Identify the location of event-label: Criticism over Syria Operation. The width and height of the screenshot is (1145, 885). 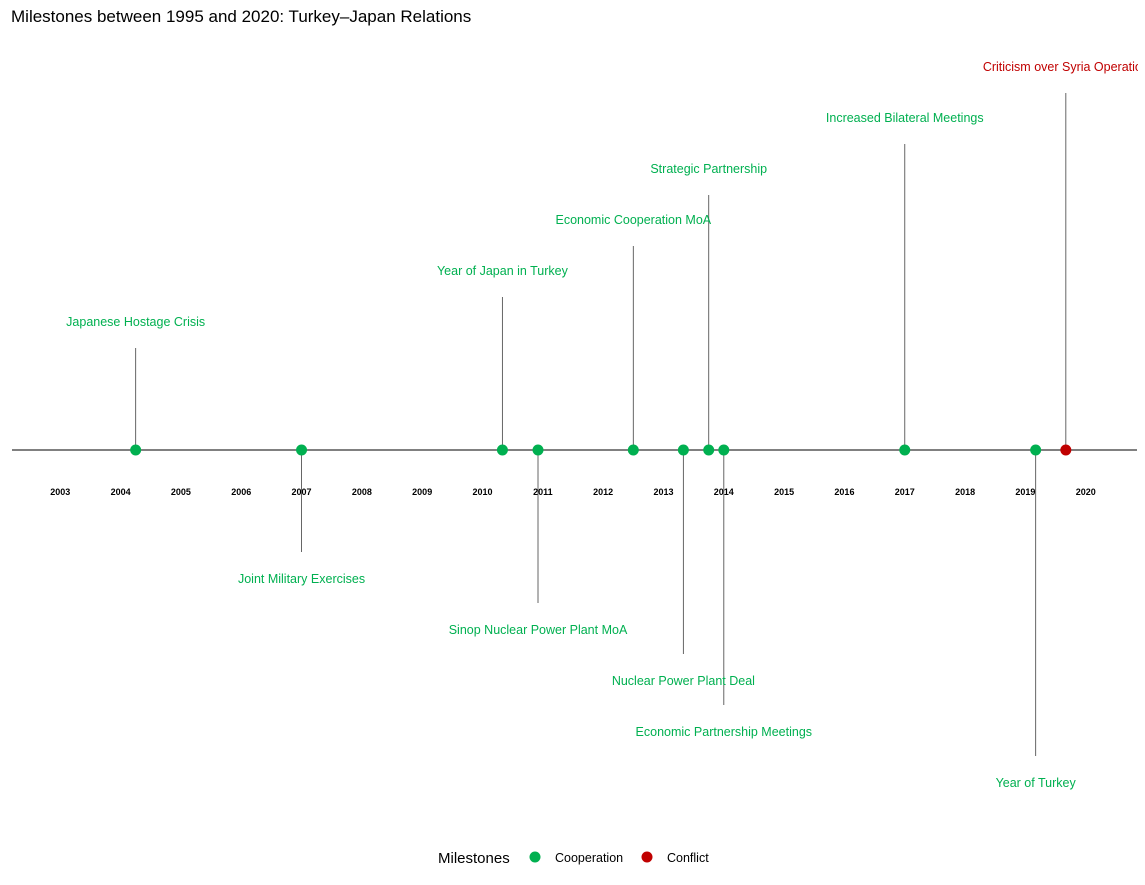
(1064, 67).